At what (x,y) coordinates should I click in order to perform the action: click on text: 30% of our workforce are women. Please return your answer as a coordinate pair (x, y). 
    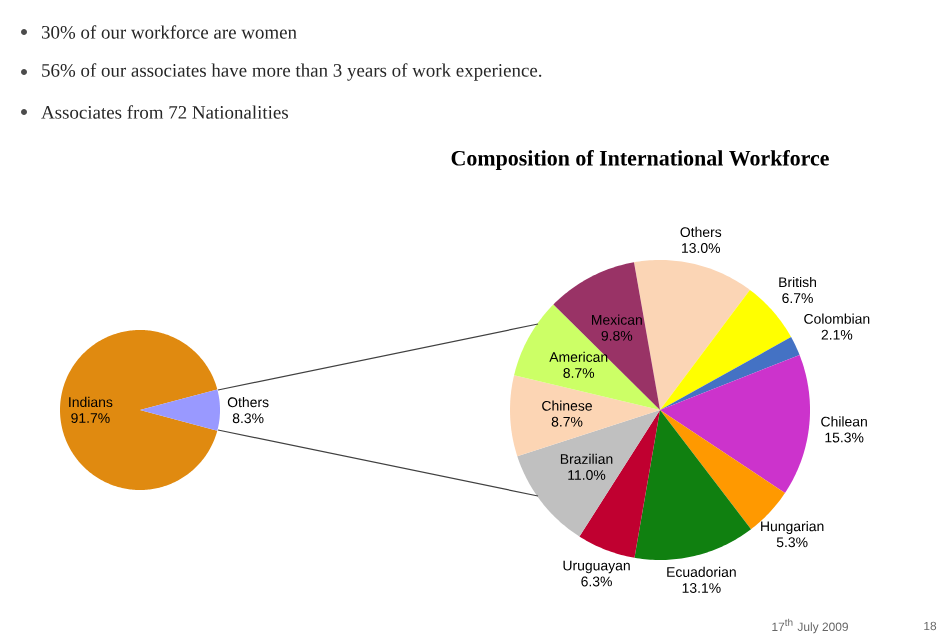
    Looking at the image, I should click on (169, 32).